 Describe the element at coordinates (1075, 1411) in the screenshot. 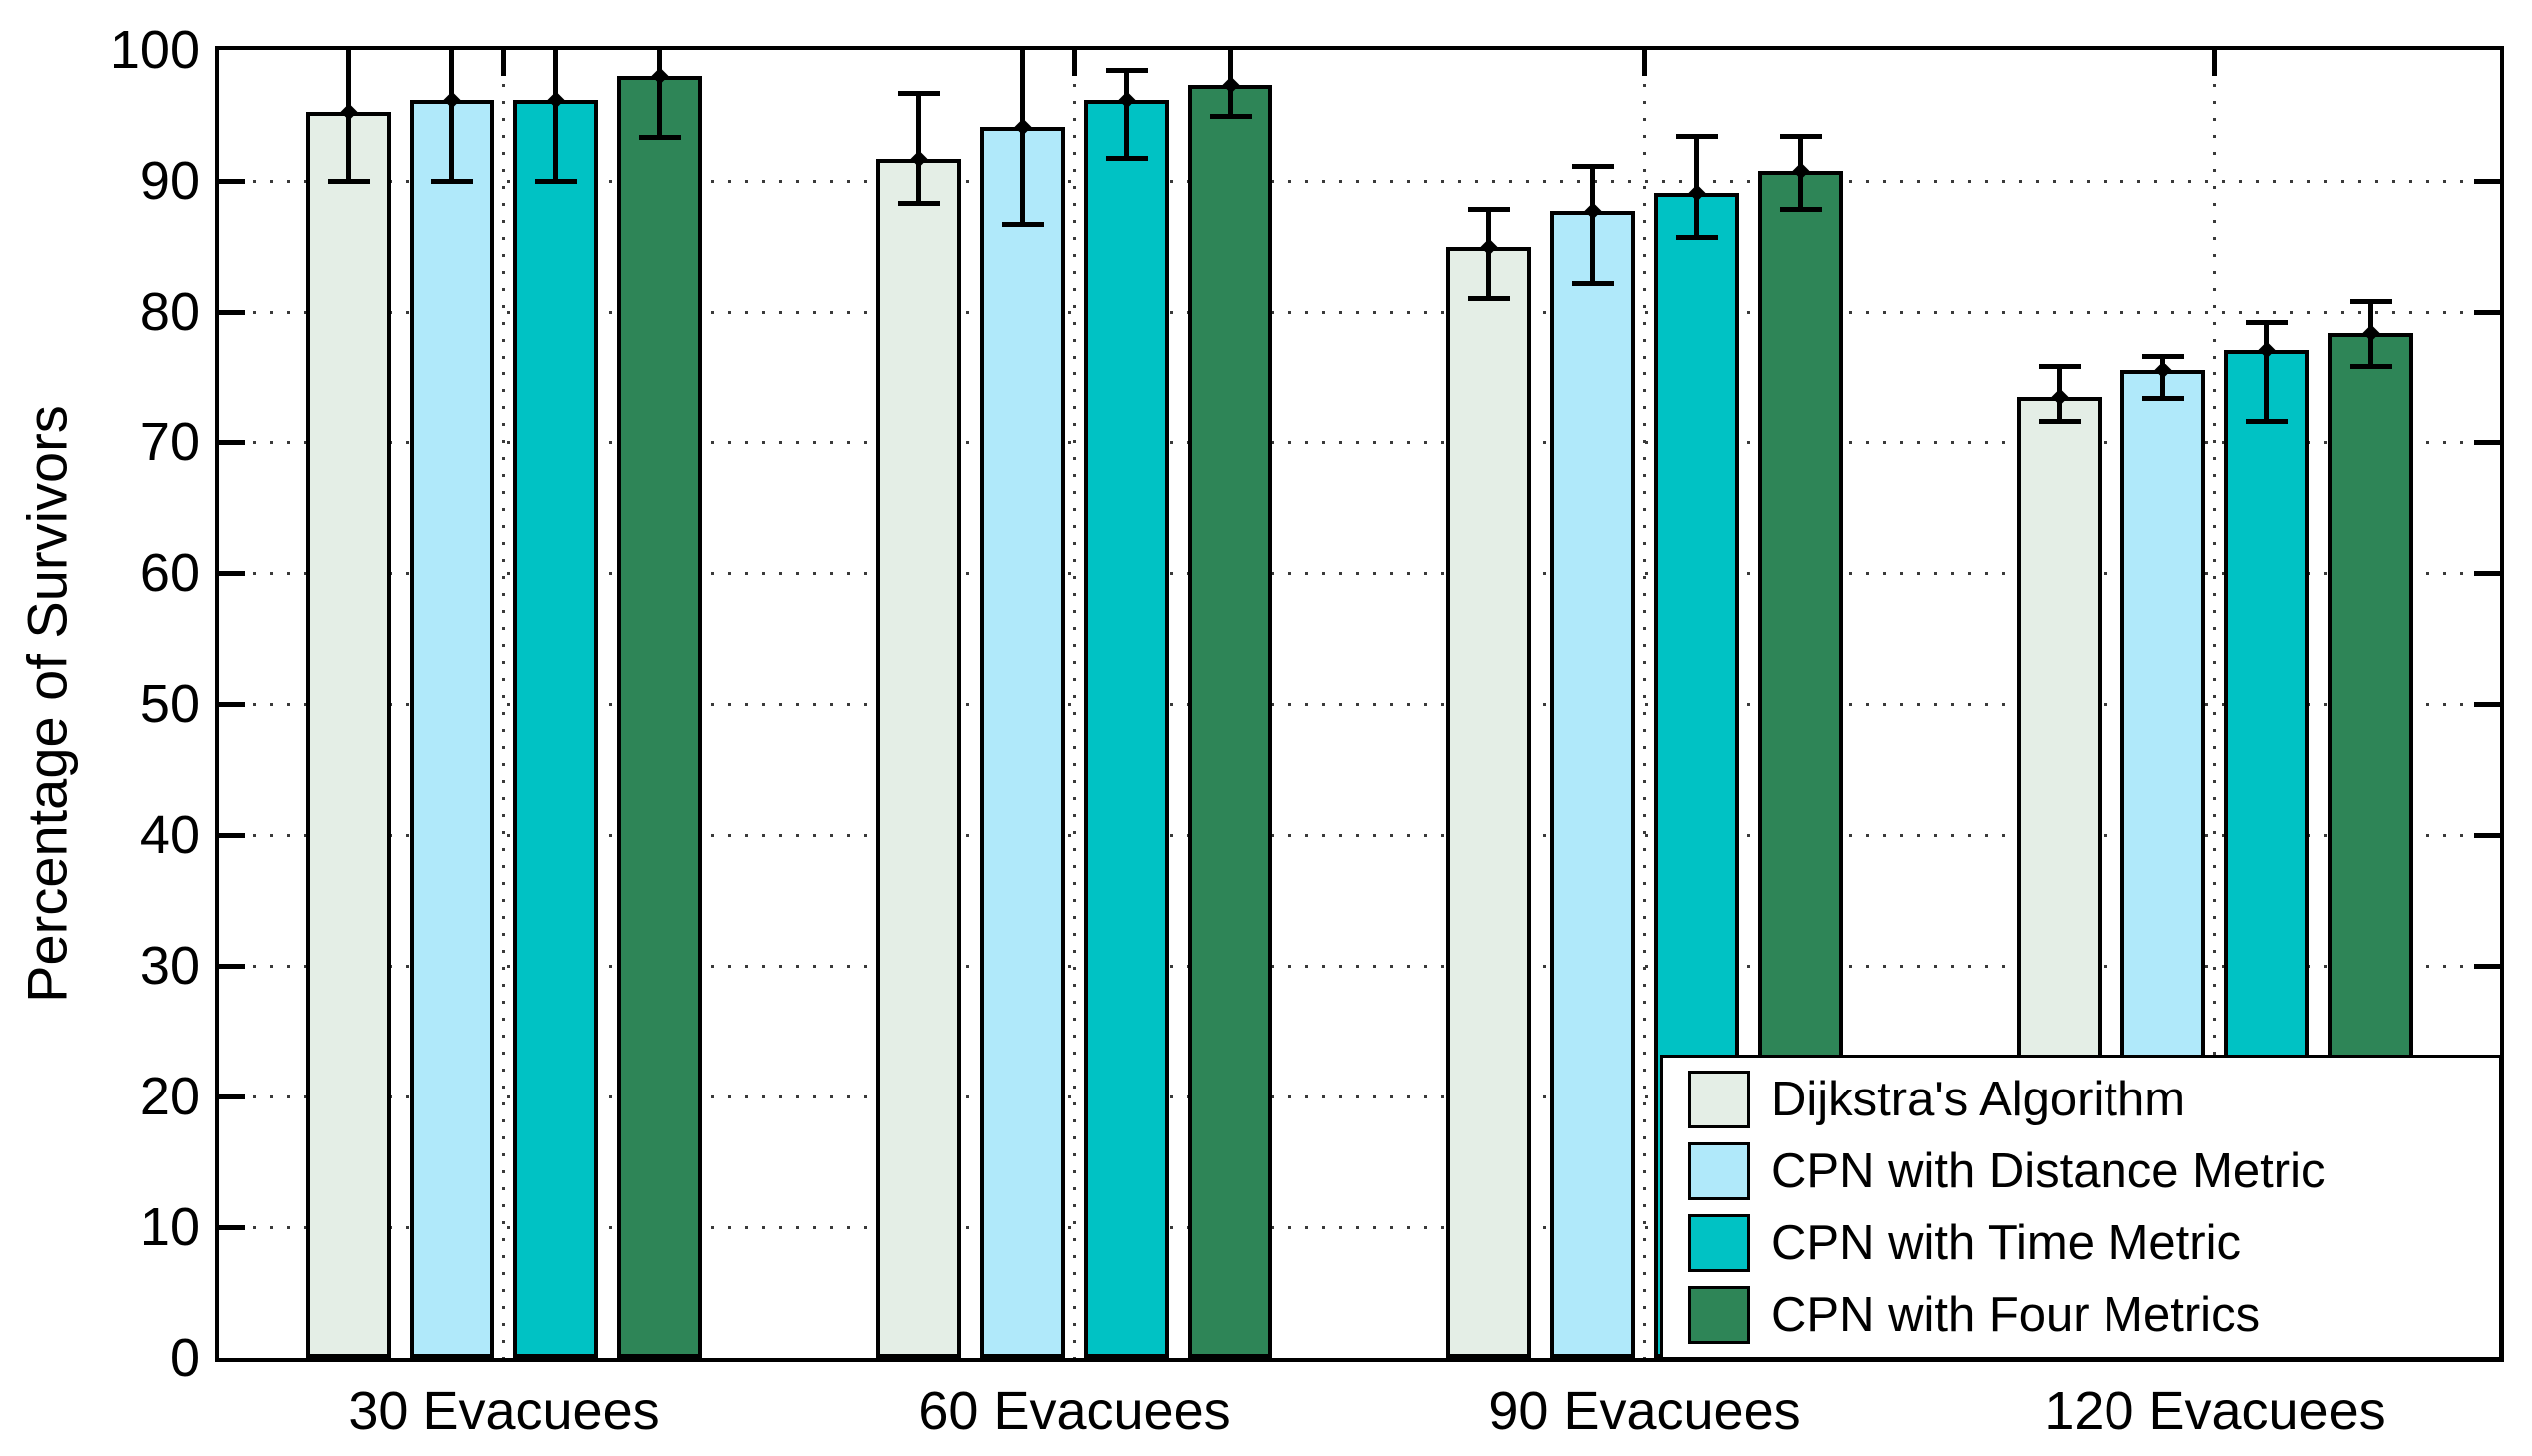

I see `x-tick-label-group-2: 60 Evacuees` at that location.